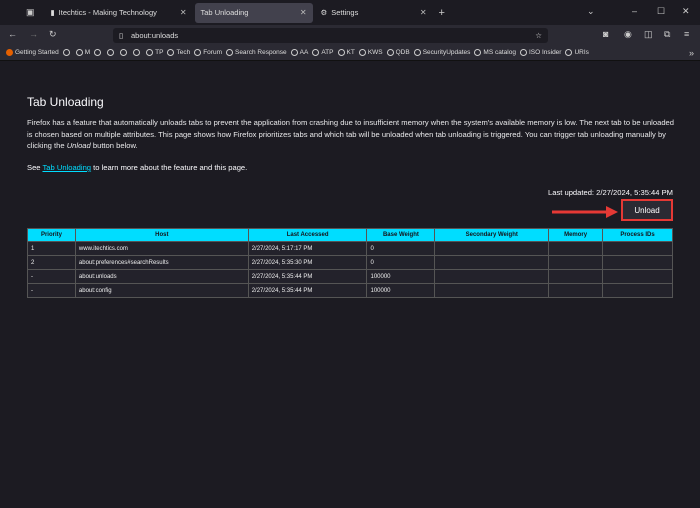 The height and width of the screenshot is (508, 700). I want to click on bookmark-item: KT, so click(346, 52).